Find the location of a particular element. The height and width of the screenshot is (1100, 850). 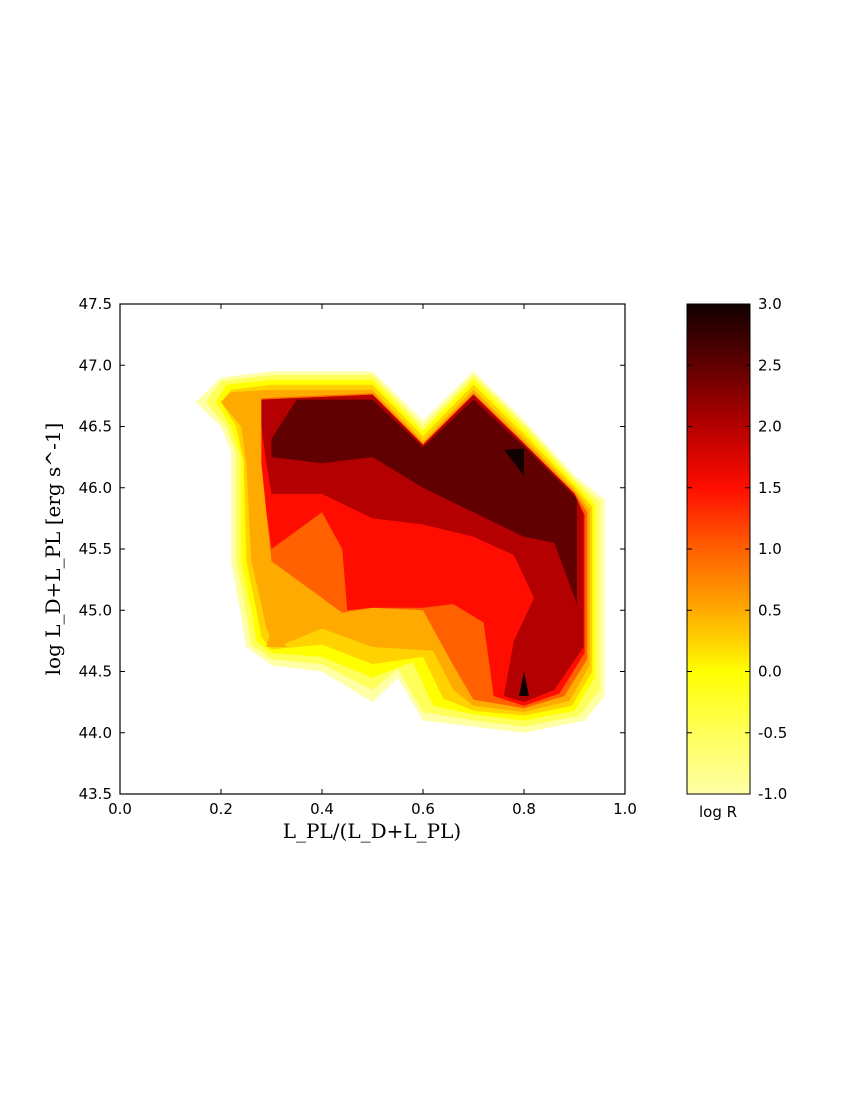

colorbar-label: log R is located at coordinates (718, 812).